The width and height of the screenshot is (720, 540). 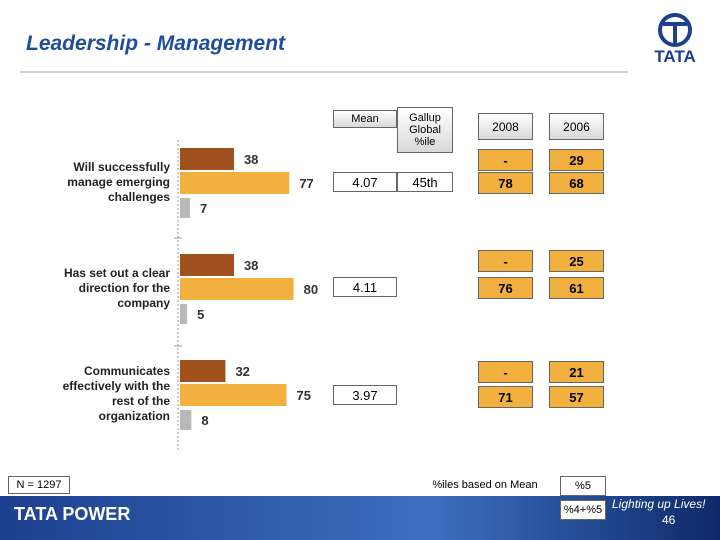 What do you see at coordinates (576, 397) in the screenshot?
I see `table-cell: 57` at bounding box center [576, 397].